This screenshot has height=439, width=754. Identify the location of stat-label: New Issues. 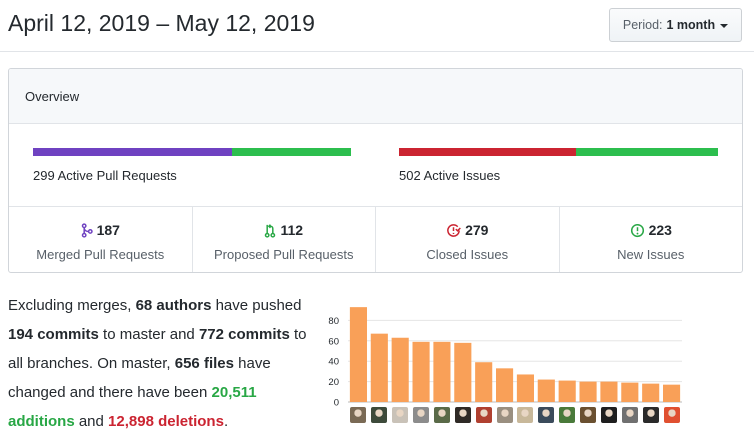
(651, 254).